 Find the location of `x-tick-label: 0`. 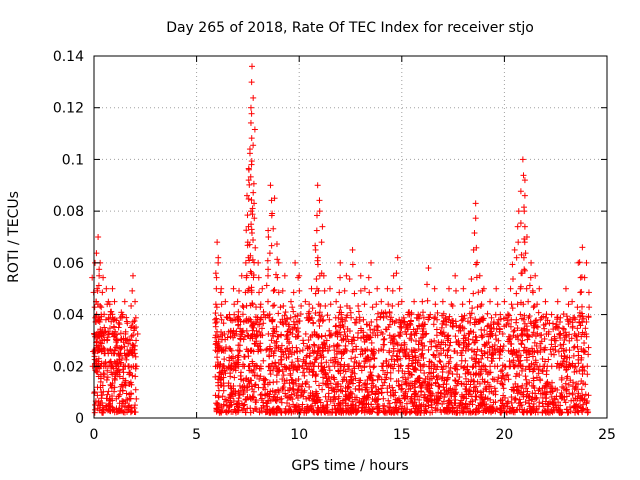

x-tick-label: 0 is located at coordinates (94, 435).